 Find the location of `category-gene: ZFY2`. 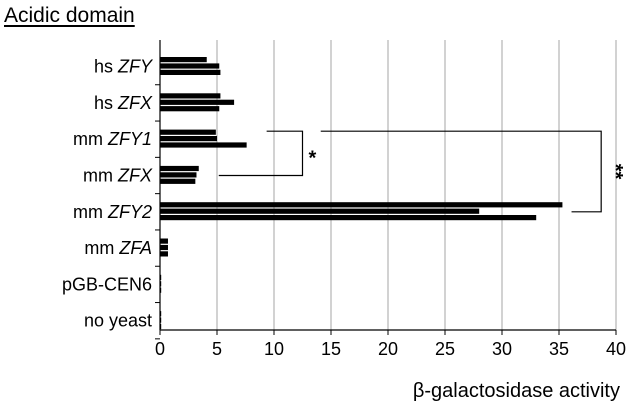

category-gene: ZFY2 is located at coordinates (129, 212).